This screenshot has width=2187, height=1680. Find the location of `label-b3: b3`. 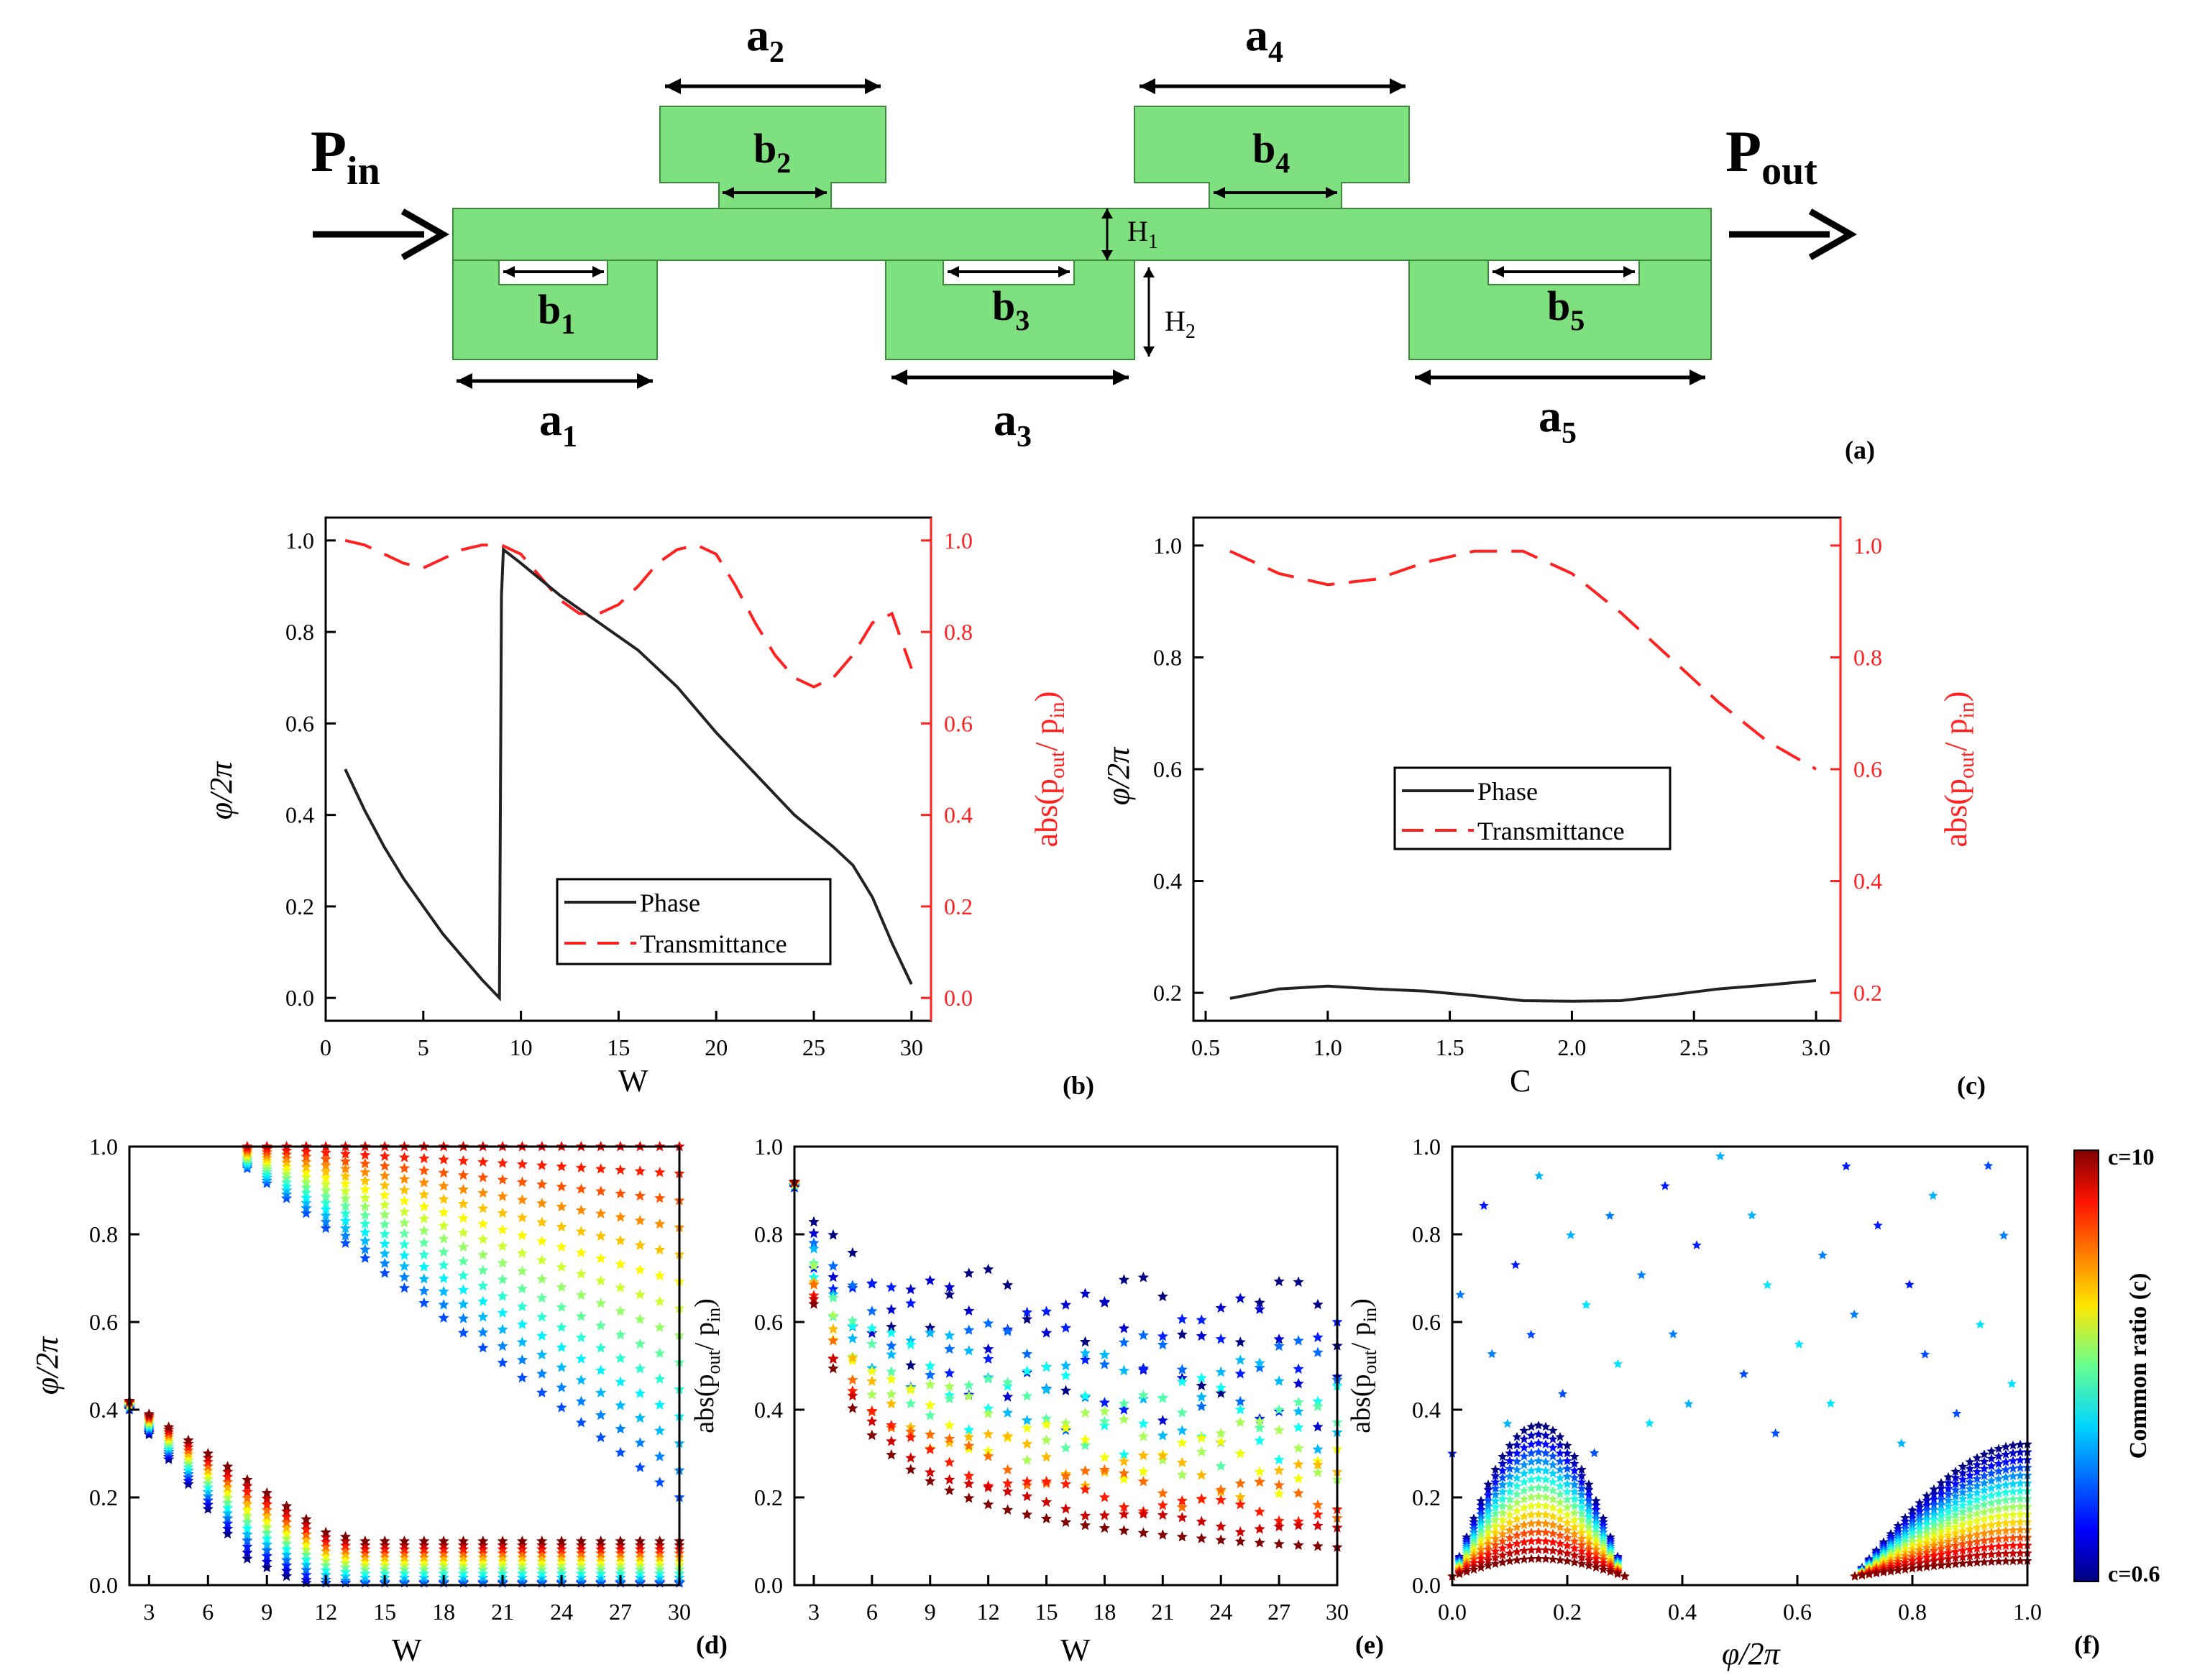

label-b3: b3 is located at coordinates (1011, 309).